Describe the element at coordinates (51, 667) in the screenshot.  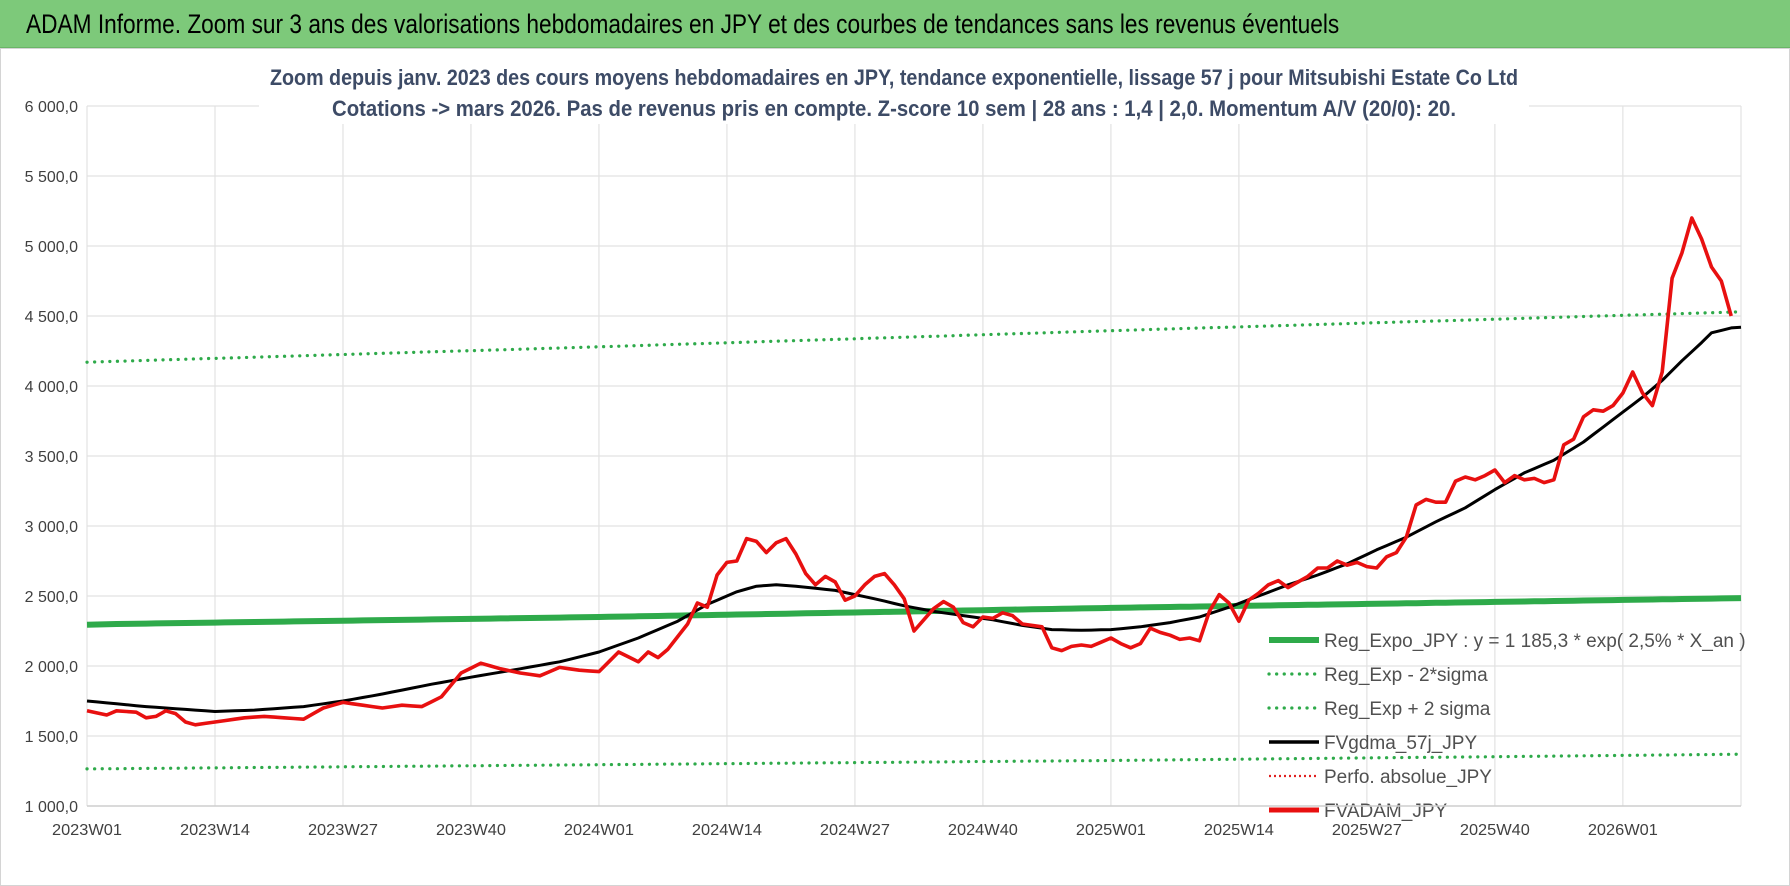
I see `y-tick-label: 2 000,0` at that location.